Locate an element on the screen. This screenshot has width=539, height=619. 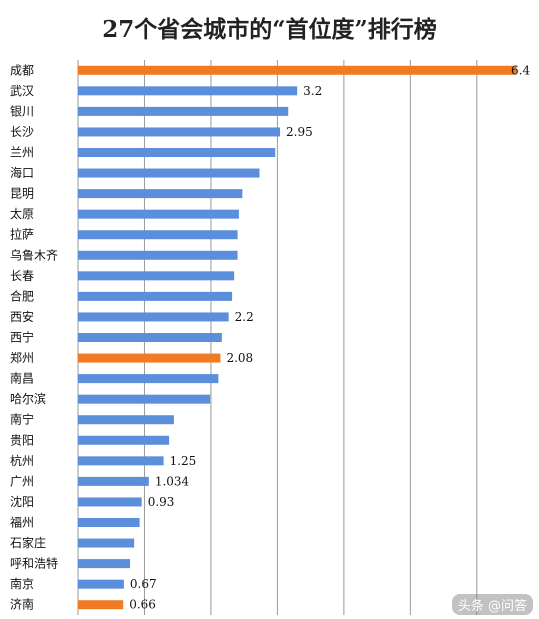
category-label: 合肥 is located at coordinates (22, 295).